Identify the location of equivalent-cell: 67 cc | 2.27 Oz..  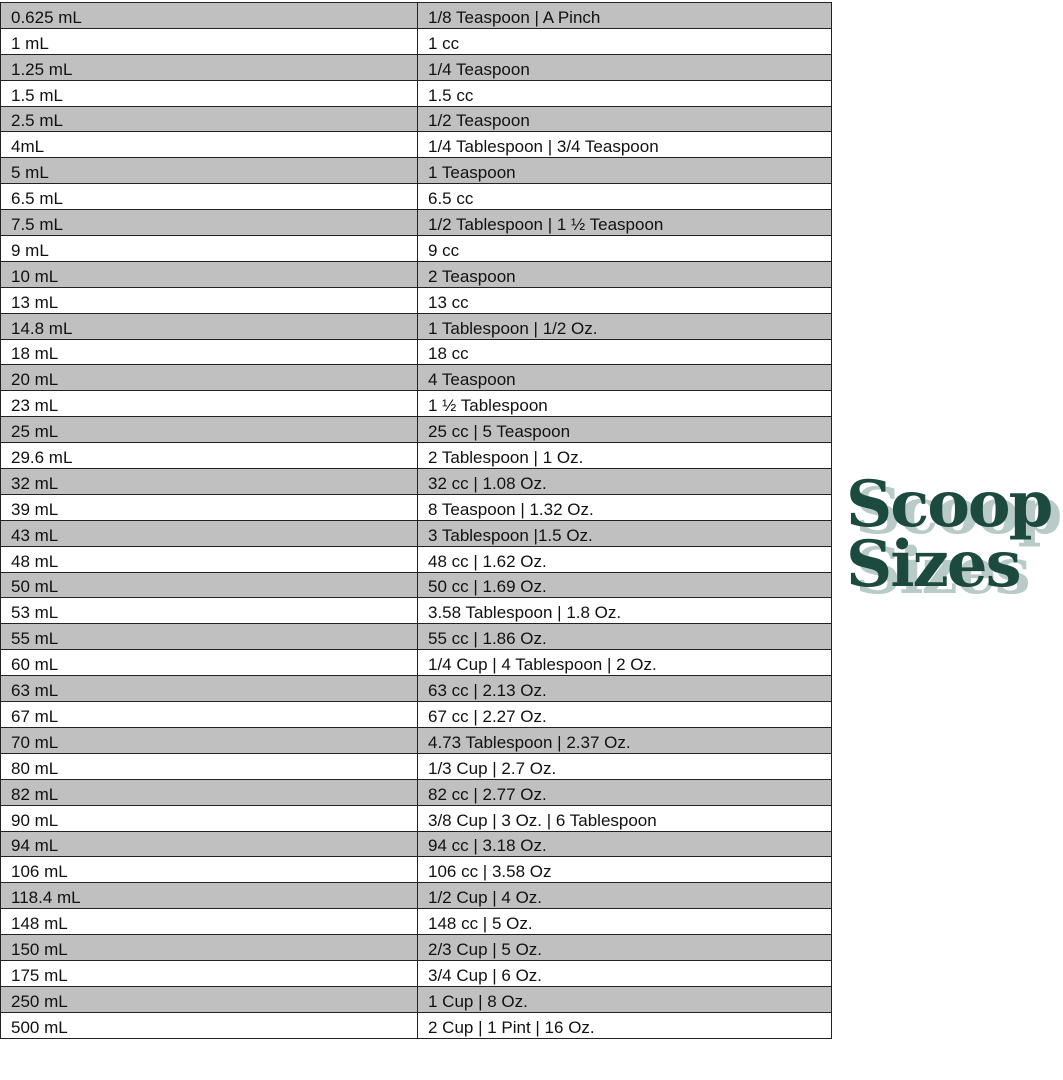
(624, 714).